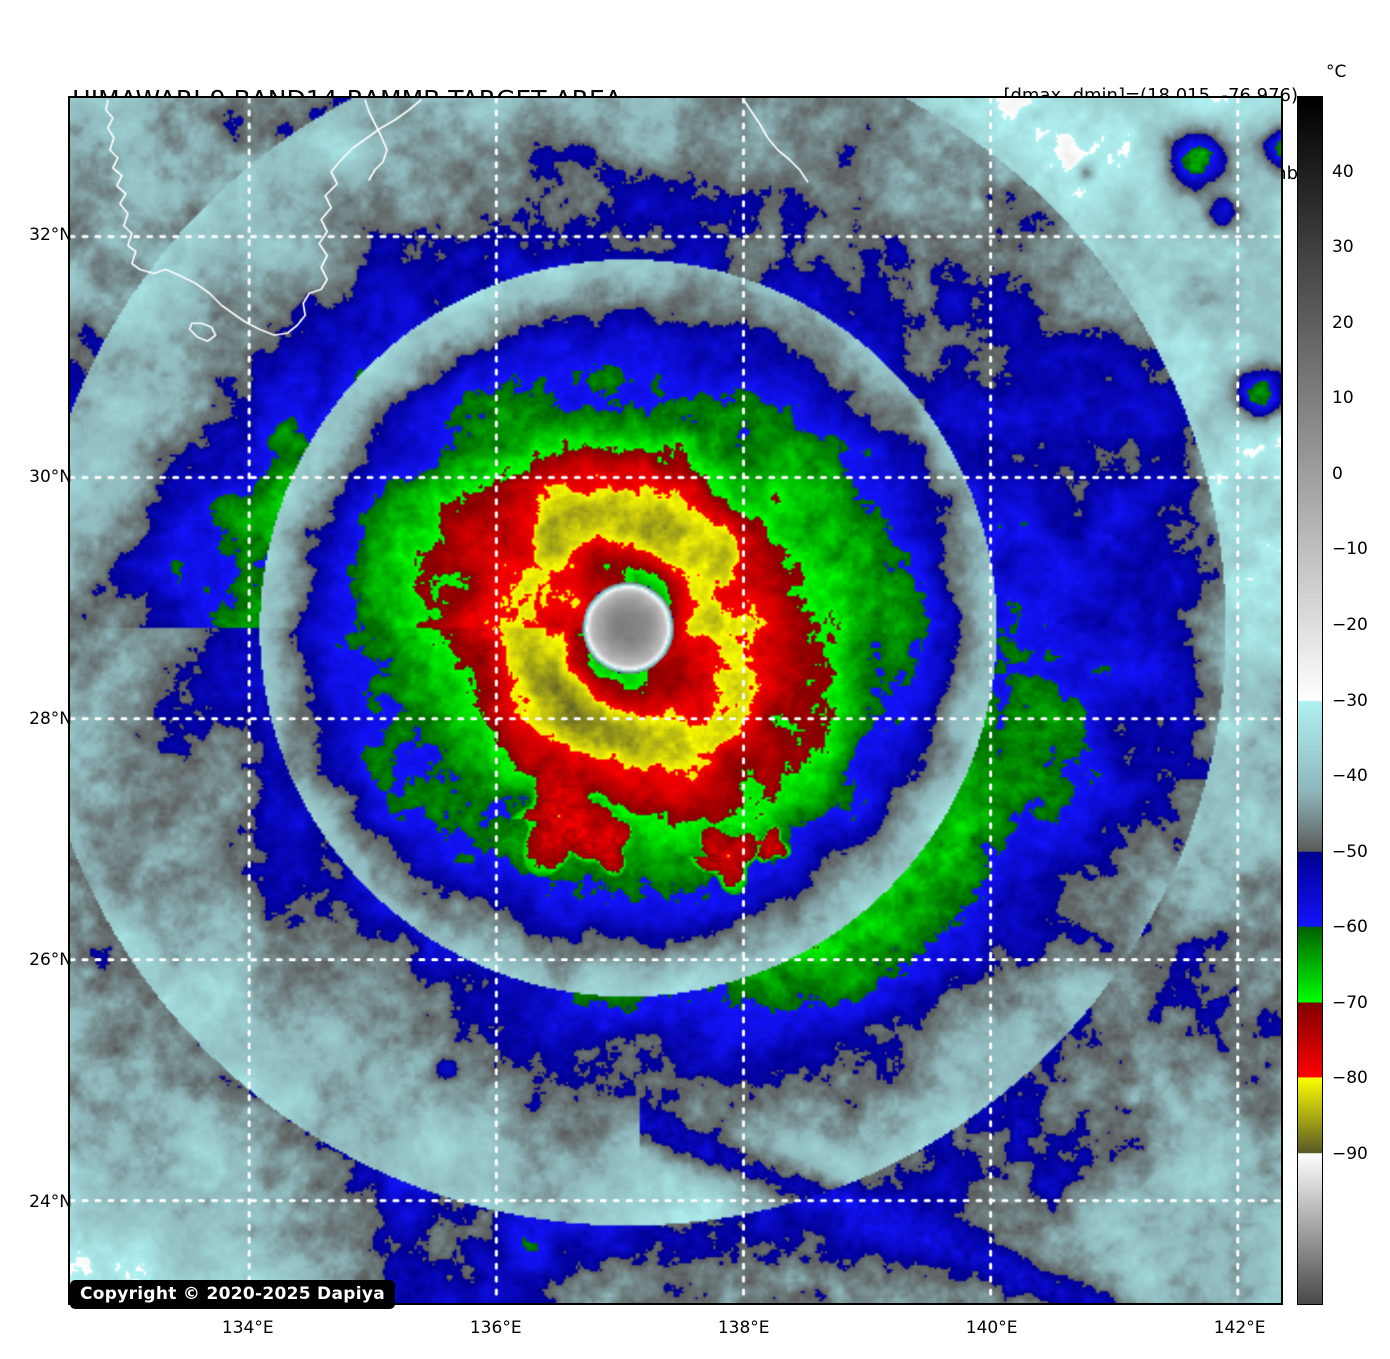 This screenshot has width=1390, height=1359. I want to click on colorbar-tick-label: −90, so click(1350, 1153).